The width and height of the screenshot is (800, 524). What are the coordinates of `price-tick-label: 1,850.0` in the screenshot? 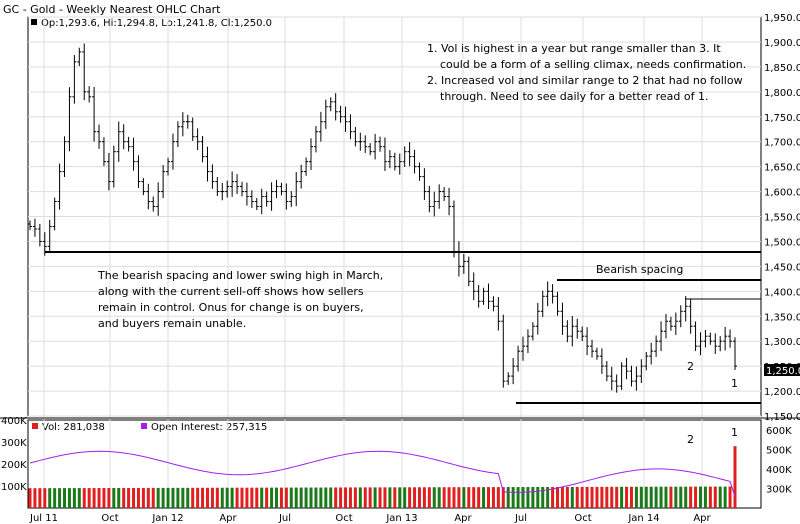 It's located at (782, 68).